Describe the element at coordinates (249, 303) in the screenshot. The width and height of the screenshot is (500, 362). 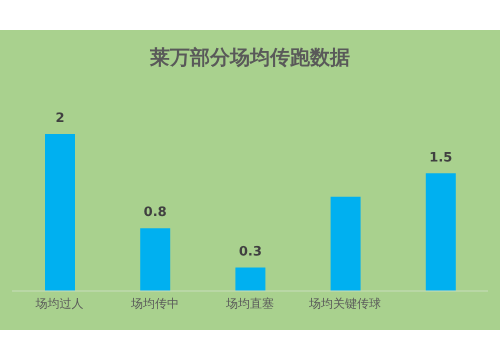
I see `x-tick-label: 场均直塞` at that location.